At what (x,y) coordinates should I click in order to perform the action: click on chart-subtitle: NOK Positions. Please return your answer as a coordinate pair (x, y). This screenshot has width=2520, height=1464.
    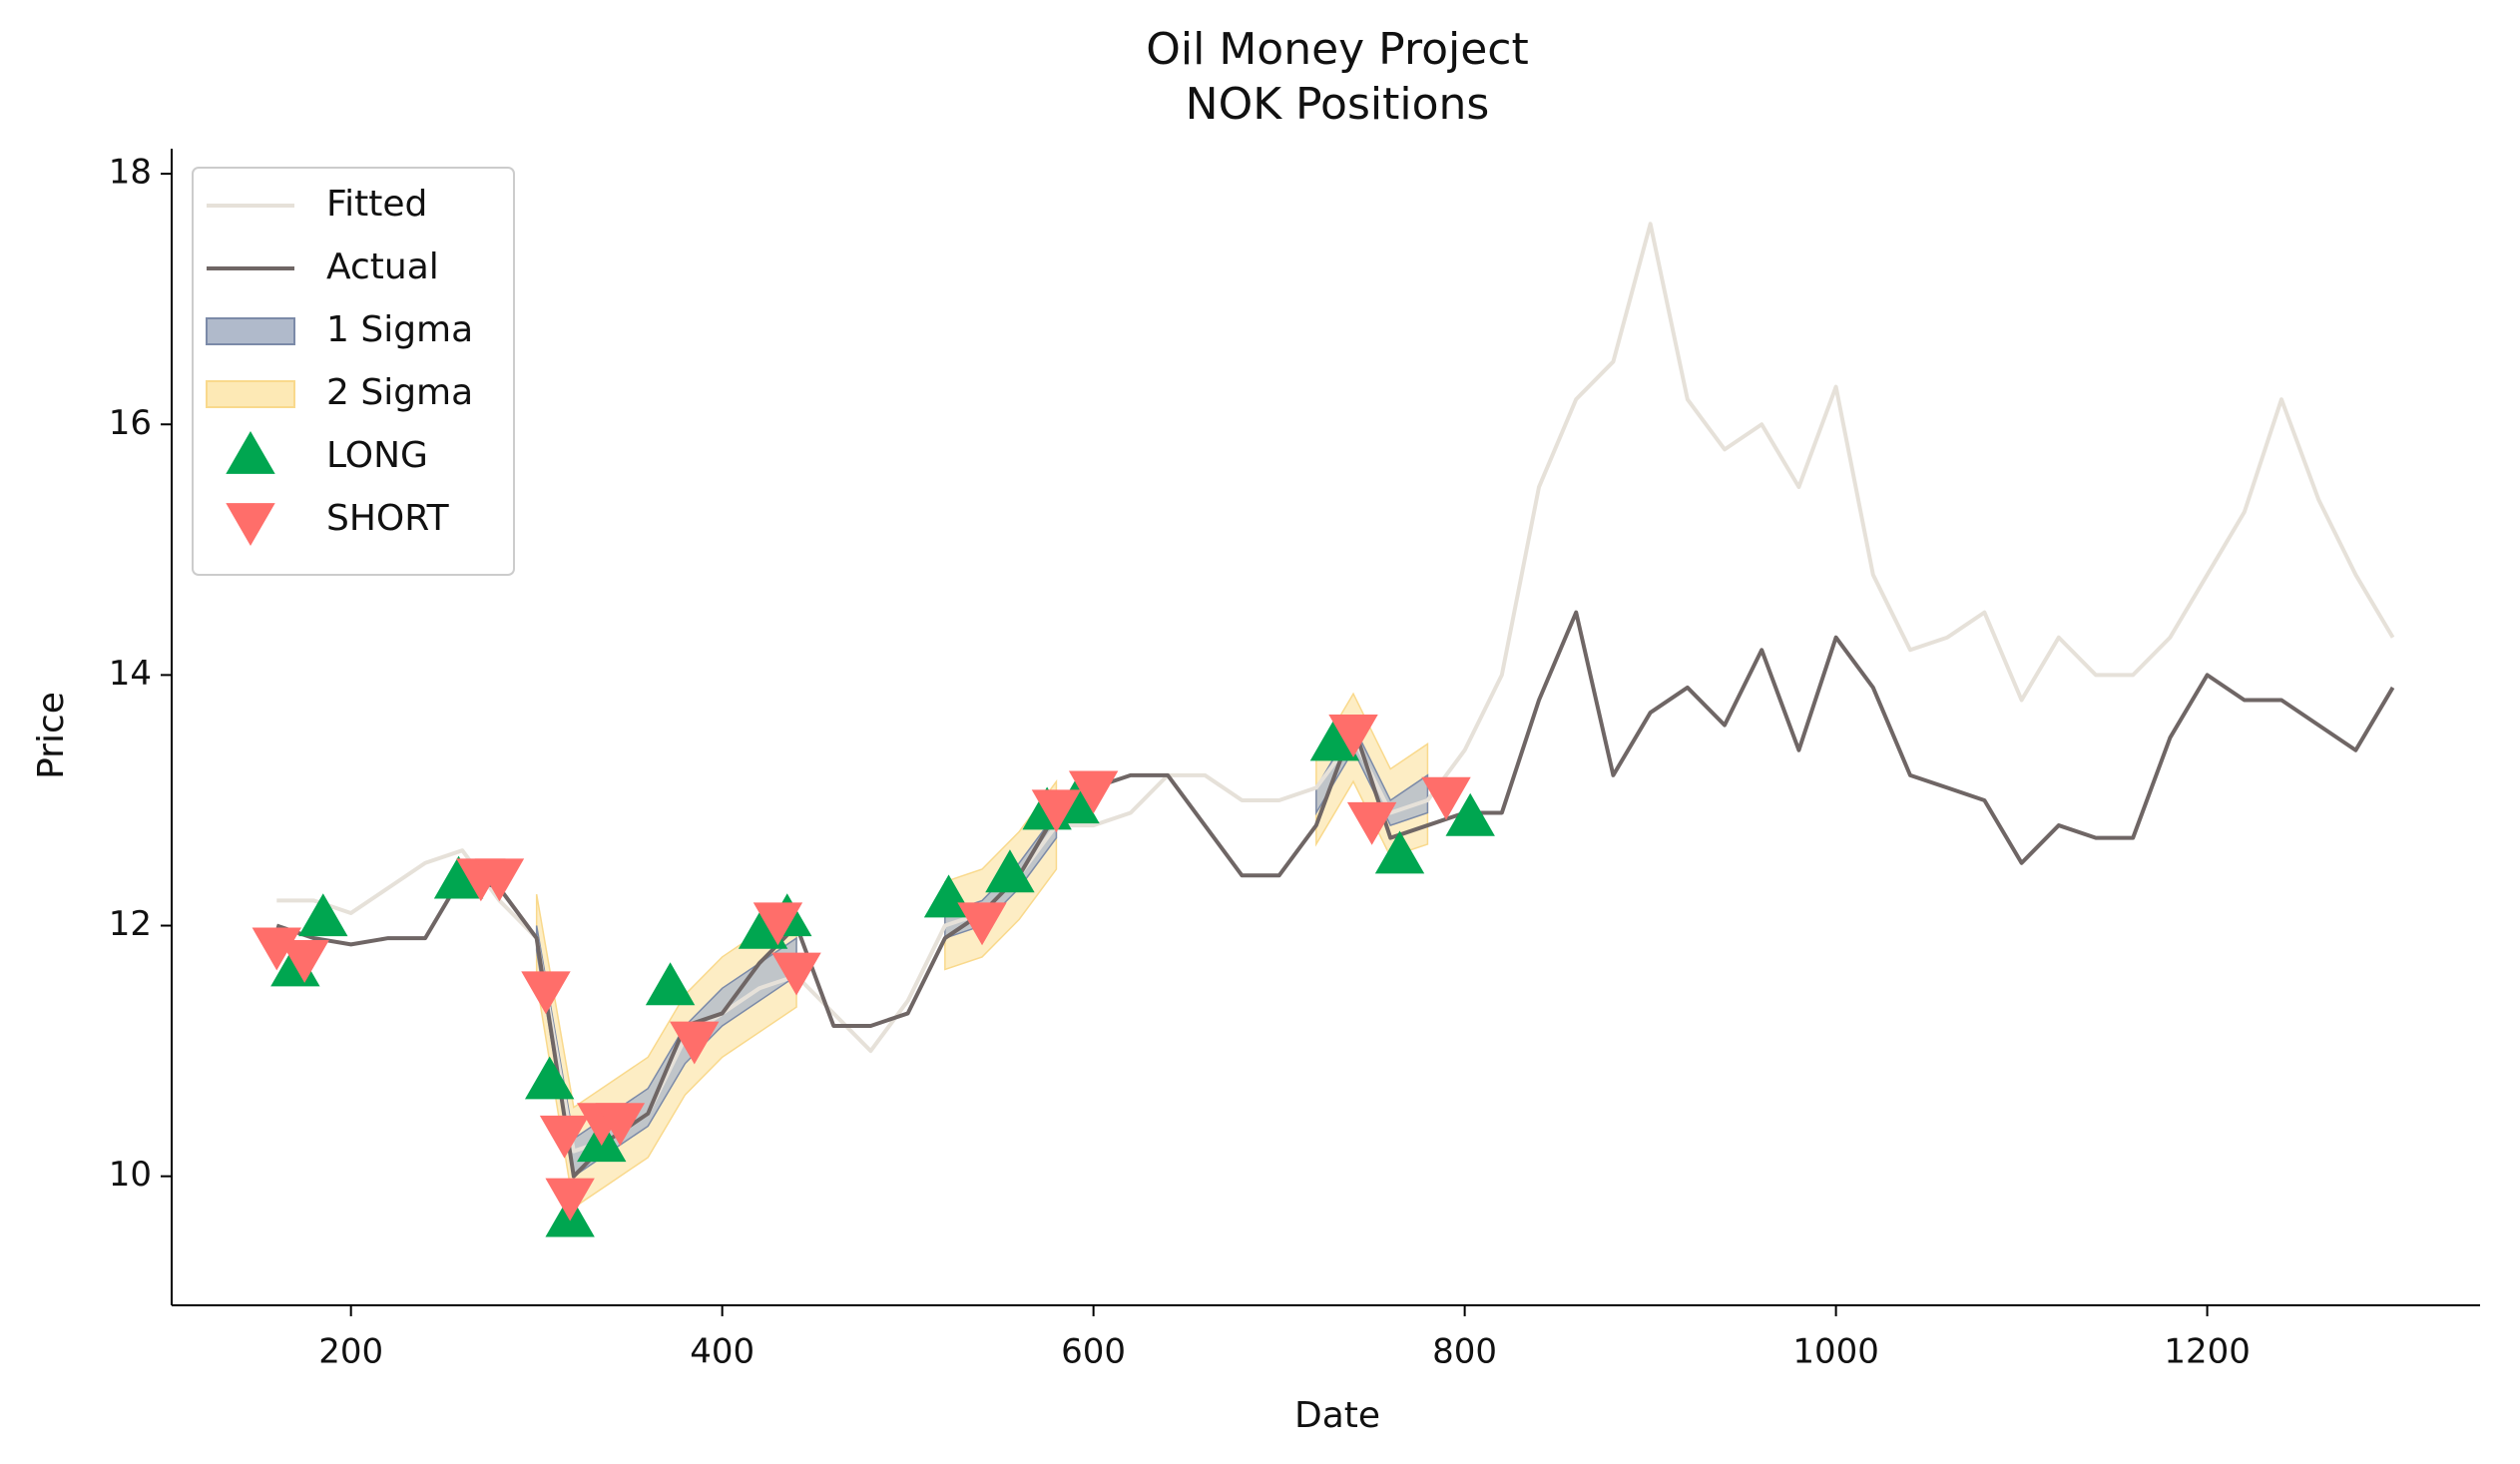
    Looking at the image, I should click on (1338, 104).